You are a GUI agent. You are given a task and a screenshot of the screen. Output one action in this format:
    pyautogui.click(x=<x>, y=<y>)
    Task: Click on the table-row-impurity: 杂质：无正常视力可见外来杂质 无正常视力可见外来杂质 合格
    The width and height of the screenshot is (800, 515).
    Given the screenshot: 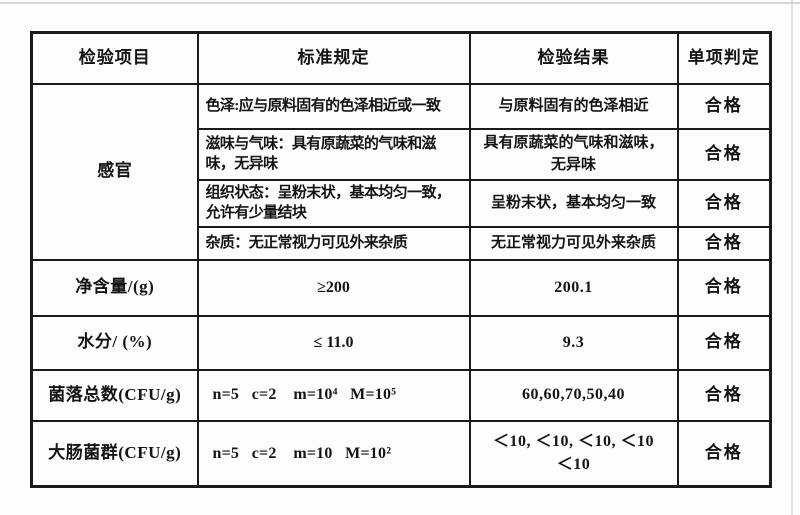 What is the action you would take?
    pyautogui.click(x=402, y=243)
    